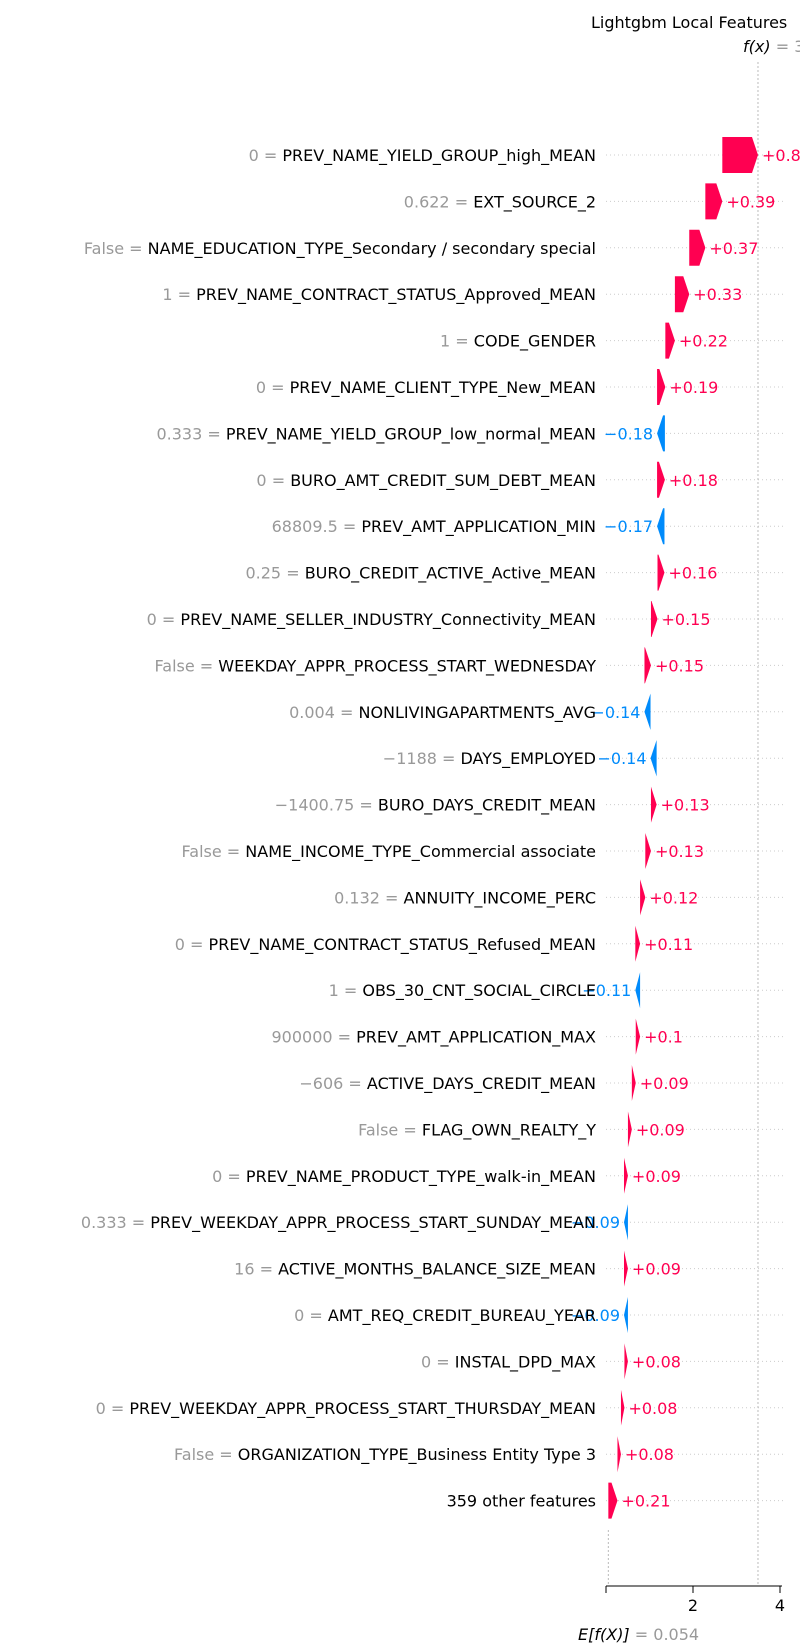  I want to click on feature-label: 0.132 = ANNUITY_INCOME_PERC, so click(465, 898).